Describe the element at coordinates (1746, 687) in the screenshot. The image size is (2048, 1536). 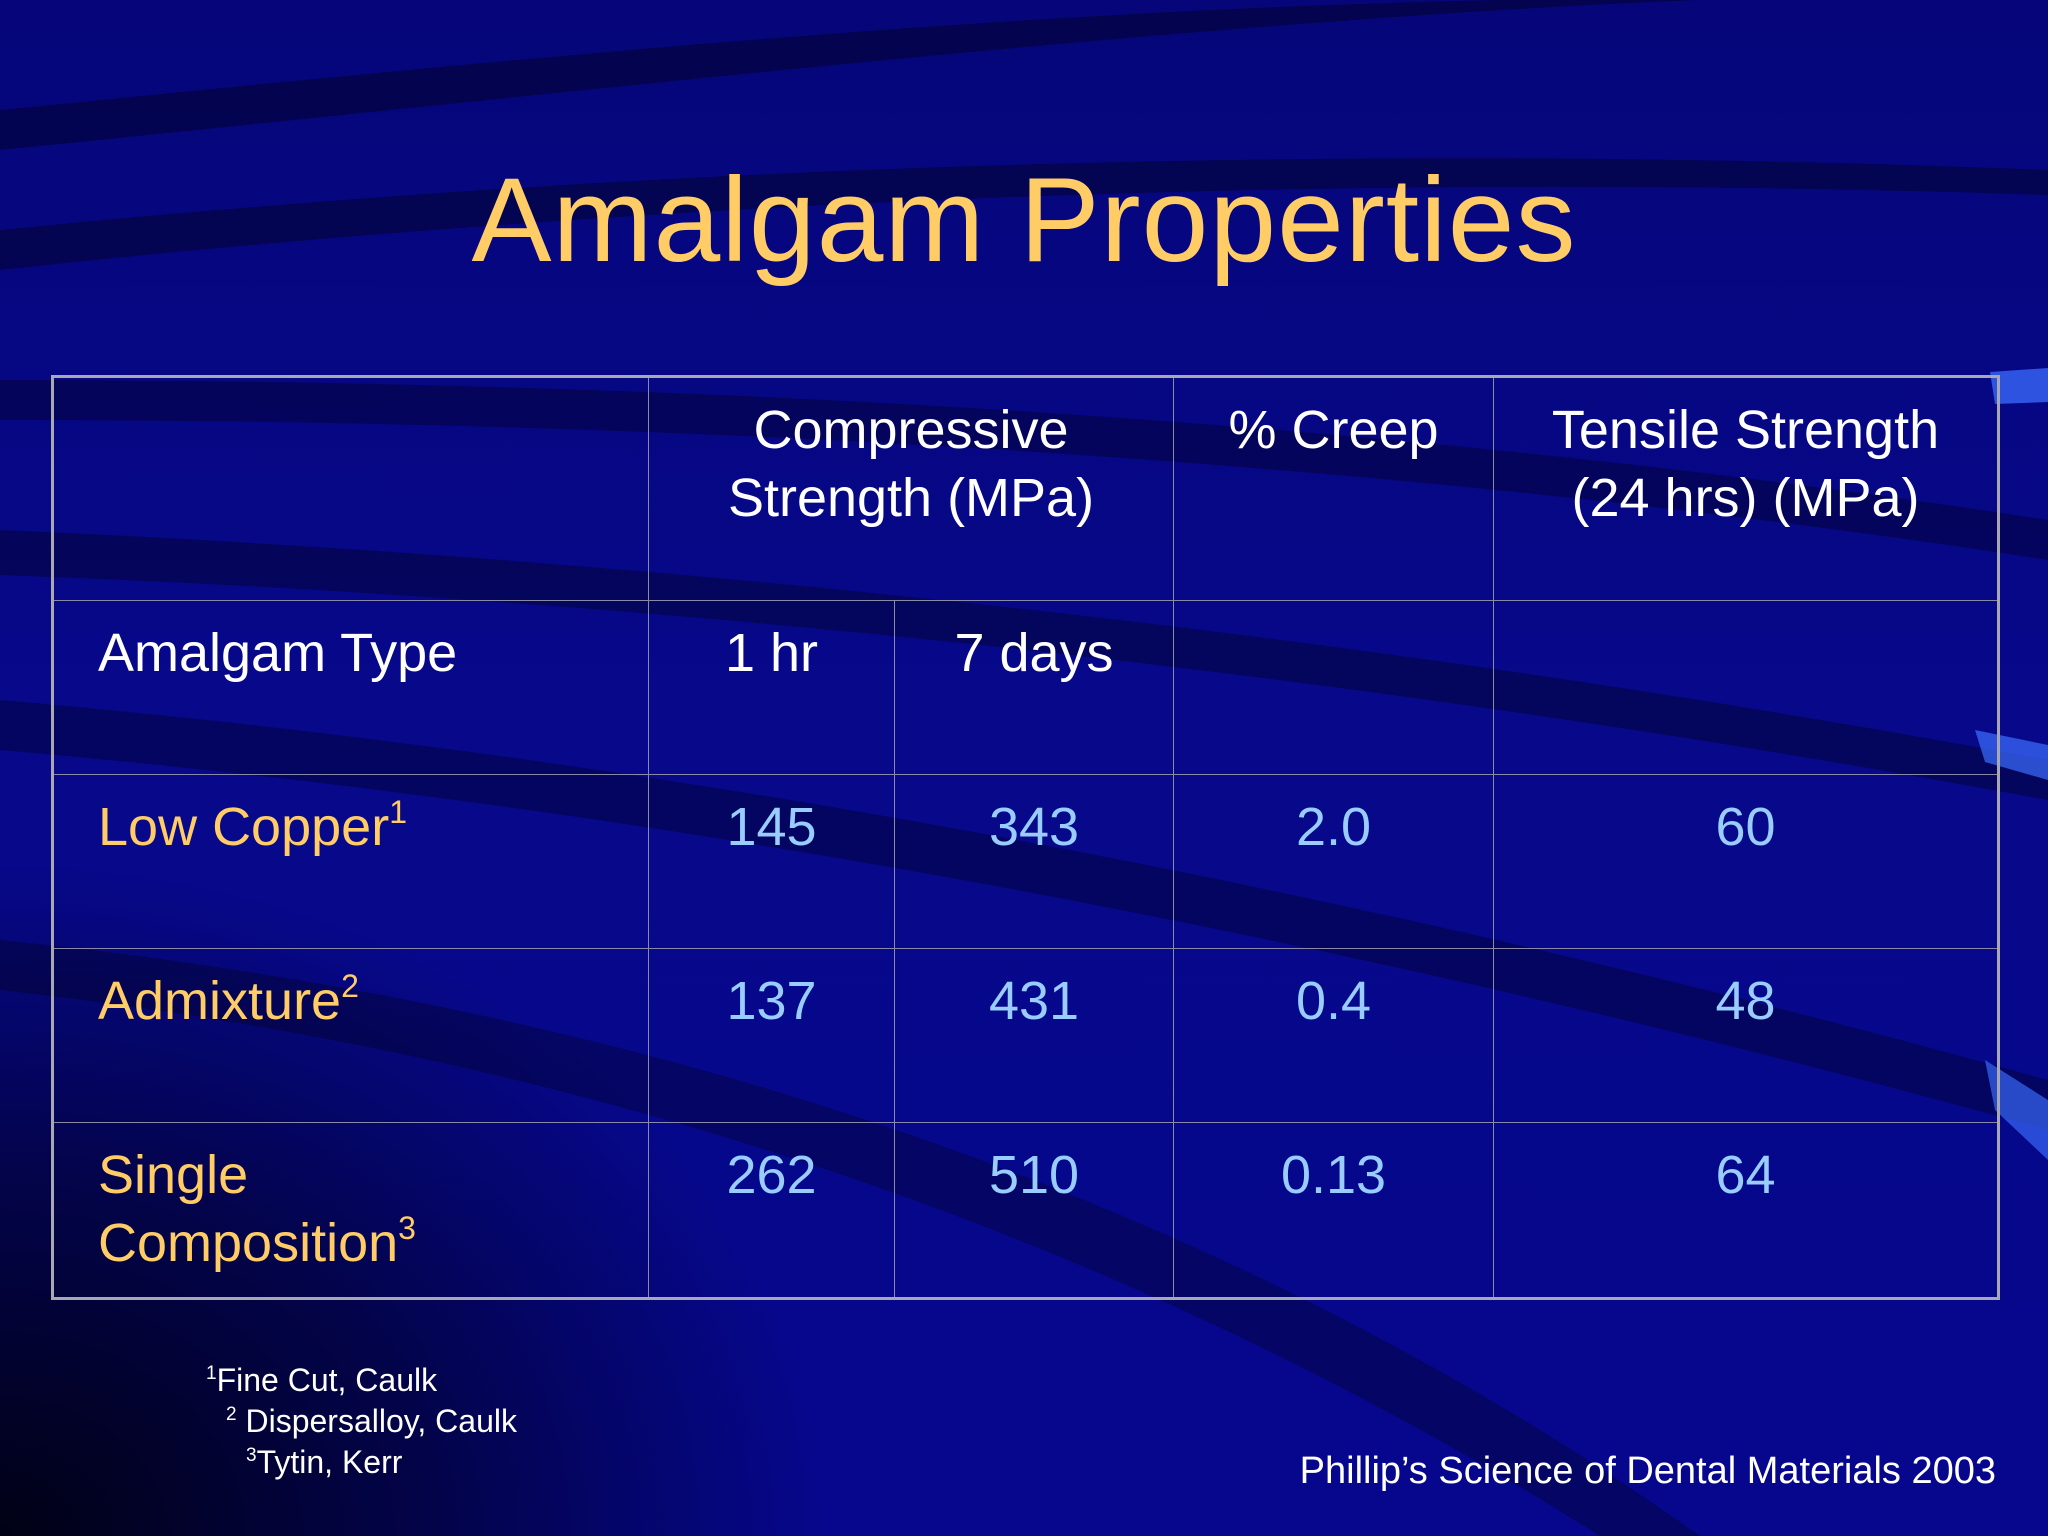
I see `header-tensile-empty` at that location.